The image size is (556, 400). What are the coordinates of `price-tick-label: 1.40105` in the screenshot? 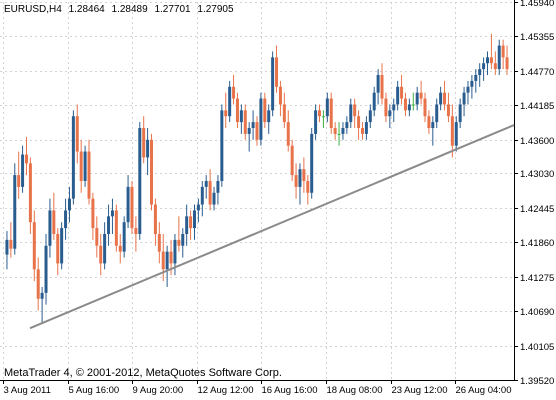 It's located at (537, 347).